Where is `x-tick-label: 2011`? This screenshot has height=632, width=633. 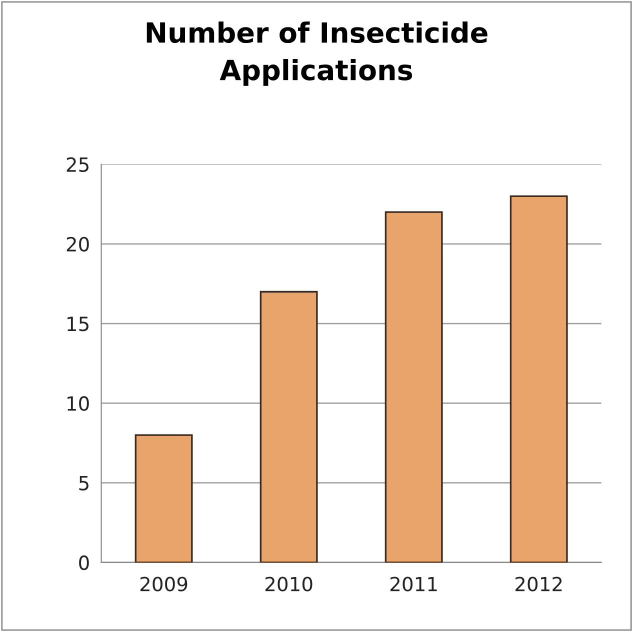
x-tick-label: 2011 is located at coordinates (413, 584).